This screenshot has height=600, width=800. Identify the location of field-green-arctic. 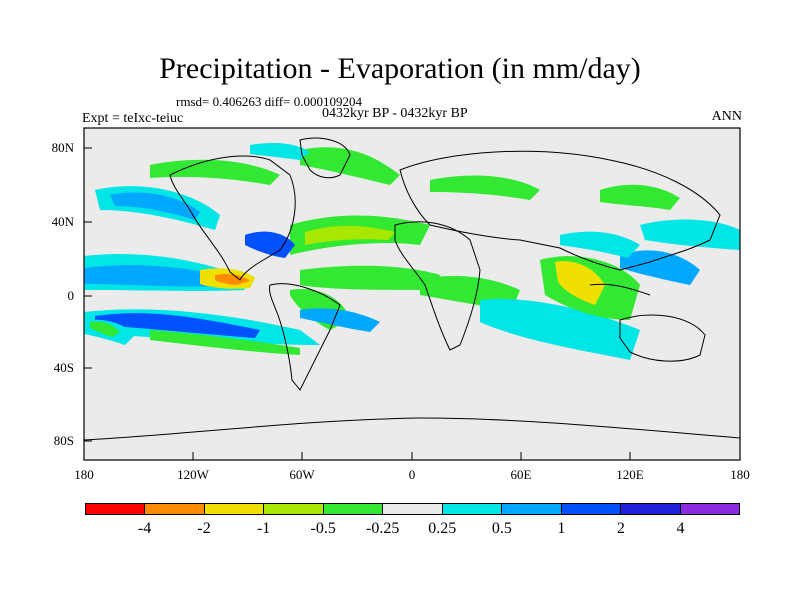
(350, 166).